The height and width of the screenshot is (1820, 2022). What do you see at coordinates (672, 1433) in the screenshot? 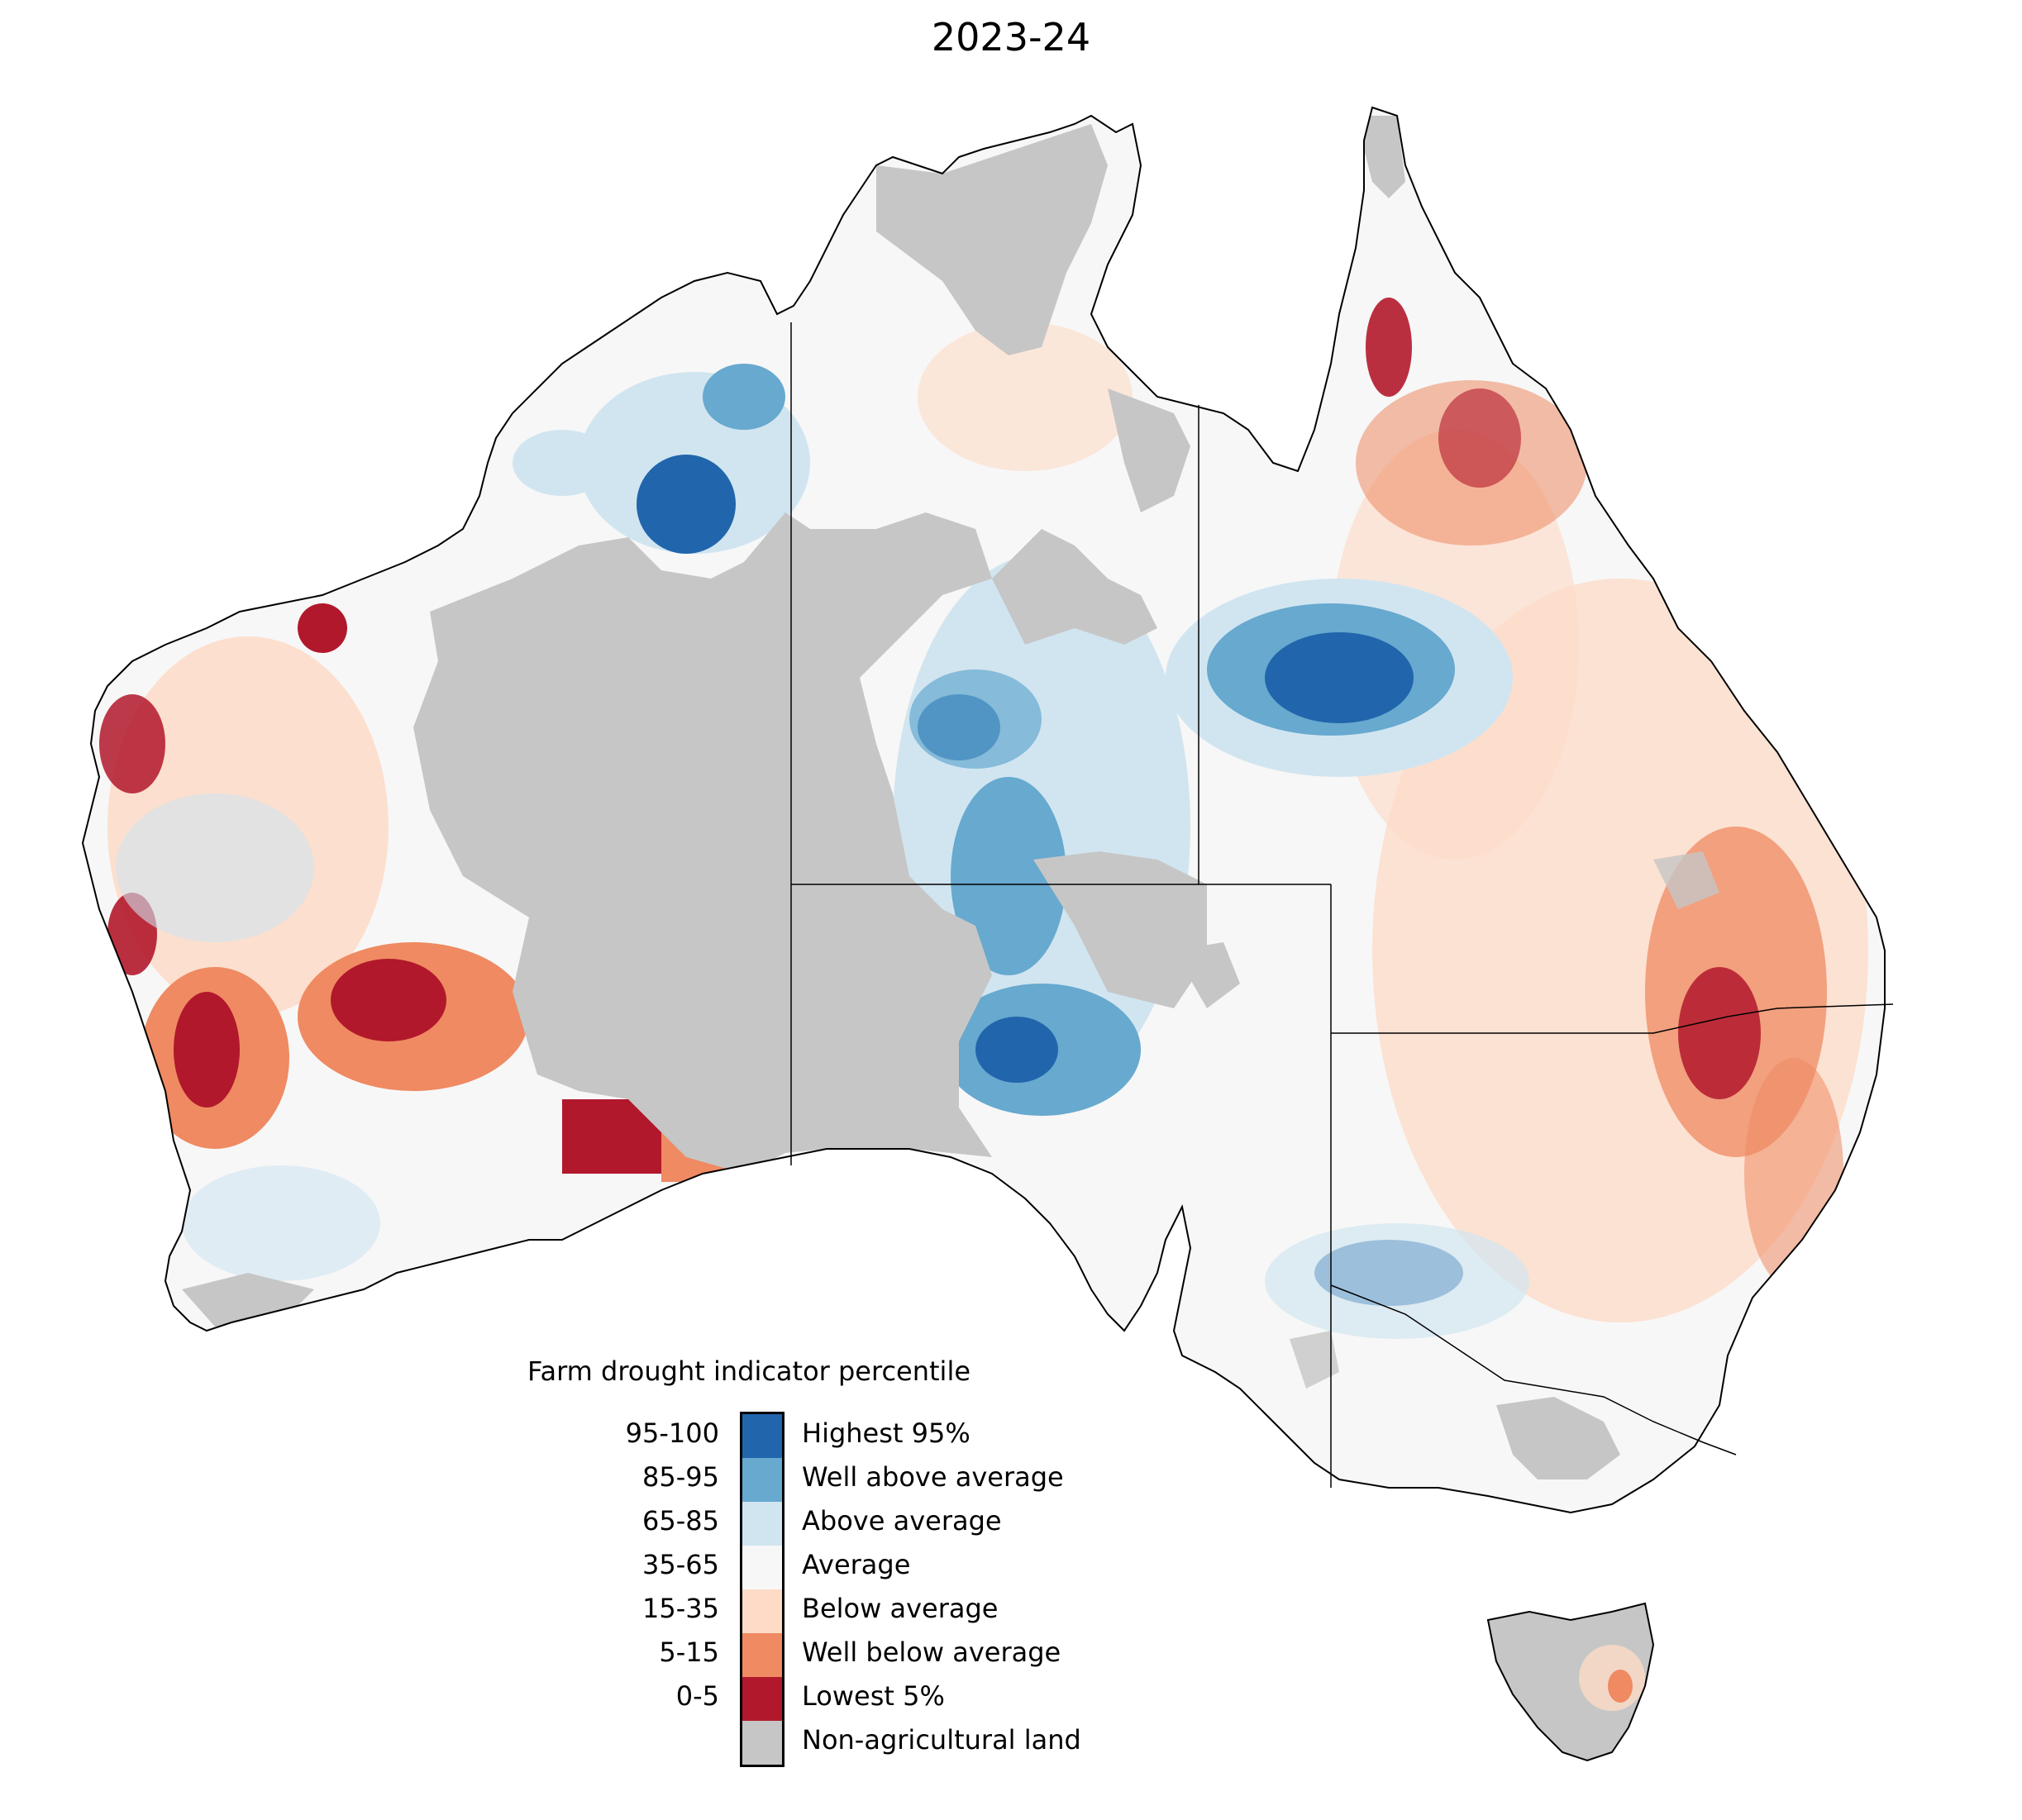
I see `legend-range-1: 95-100` at bounding box center [672, 1433].